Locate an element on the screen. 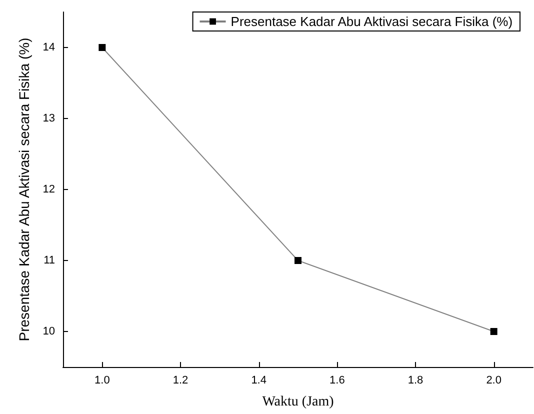  x-tick-label: 1.6 is located at coordinates (337, 380).